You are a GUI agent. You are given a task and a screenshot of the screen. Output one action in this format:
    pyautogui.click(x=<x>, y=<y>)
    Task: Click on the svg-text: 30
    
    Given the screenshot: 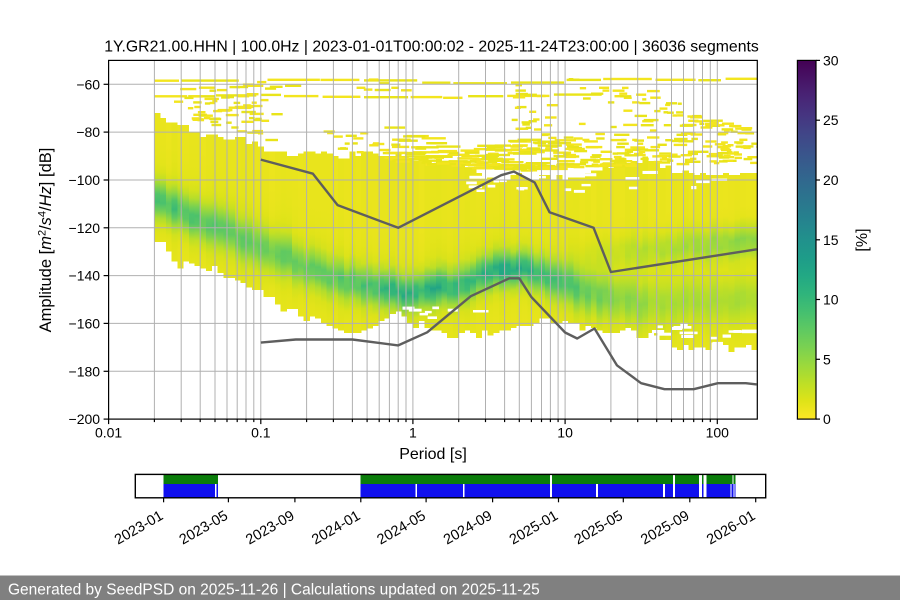 What is the action you would take?
    pyautogui.click(x=831, y=60)
    